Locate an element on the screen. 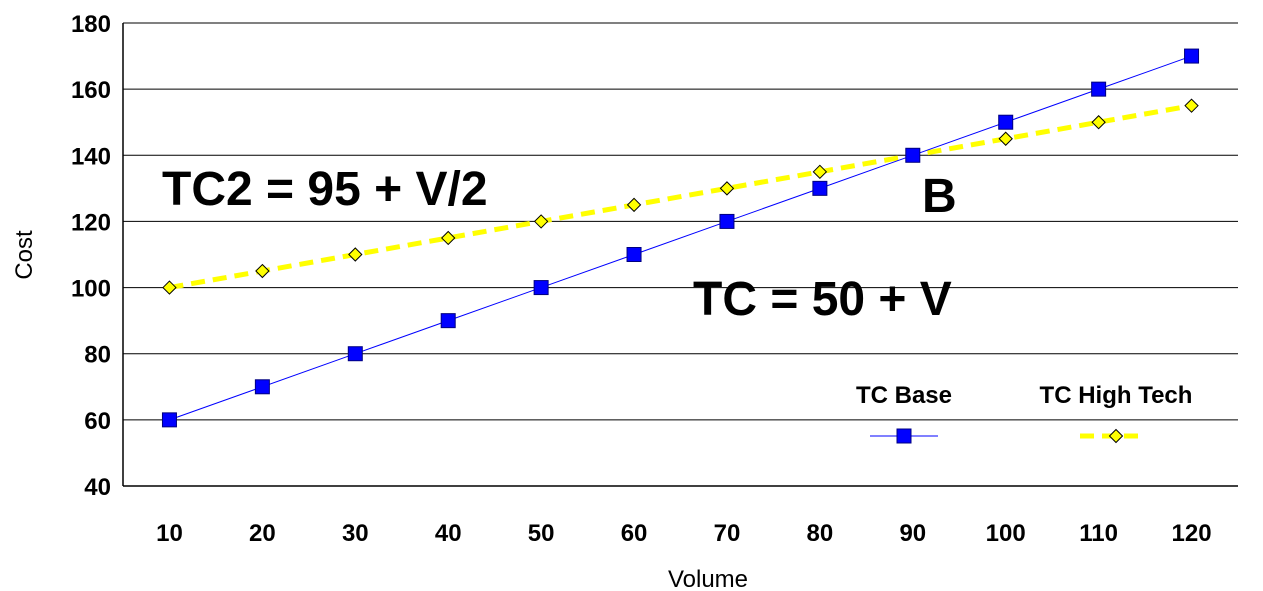  legend-marker-tc-base is located at coordinates (904, 436).